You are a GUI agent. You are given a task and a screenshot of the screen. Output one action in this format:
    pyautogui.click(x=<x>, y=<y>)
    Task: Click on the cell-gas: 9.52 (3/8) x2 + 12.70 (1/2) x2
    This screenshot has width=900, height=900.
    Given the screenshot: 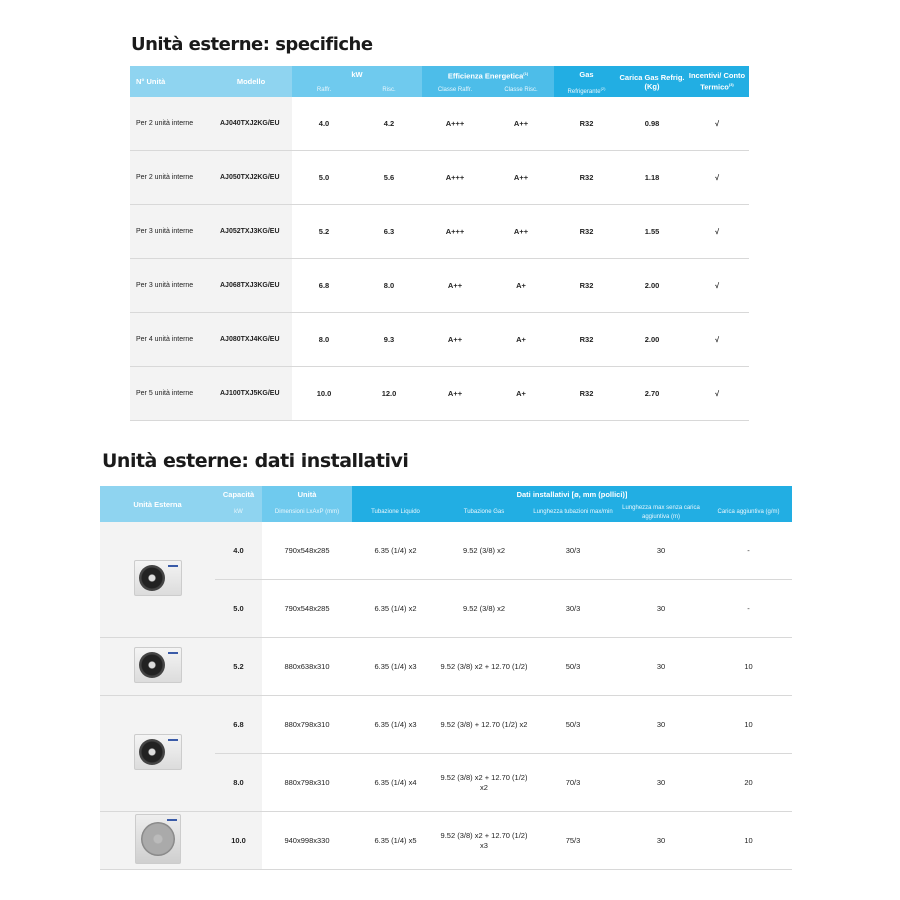 What is the action you would take?
    pyautogui.click(x=484, y=782)
    